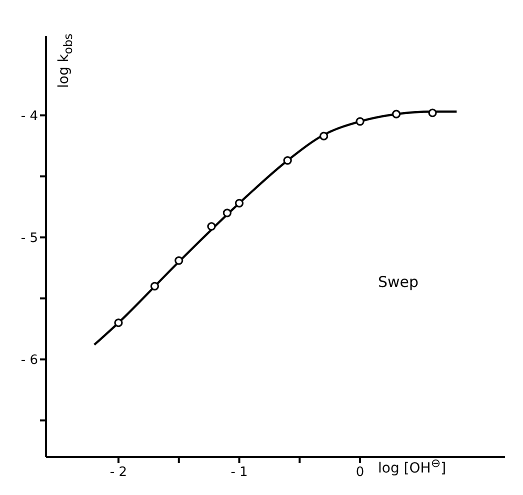  What do you see at coordinates (119, 472) in the screenshot?
I see `x-tick-label: - 2` at bounding box center [119, 472].